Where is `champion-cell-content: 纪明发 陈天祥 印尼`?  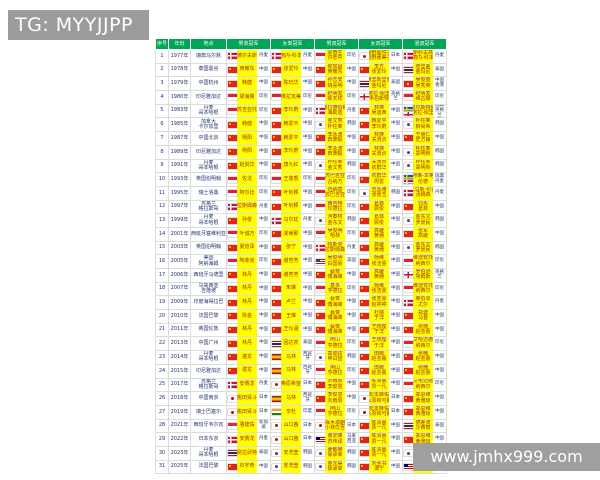
champion-cell-content: 纪明发 陈天祥 印尼 is located at coordinates (336, 97).